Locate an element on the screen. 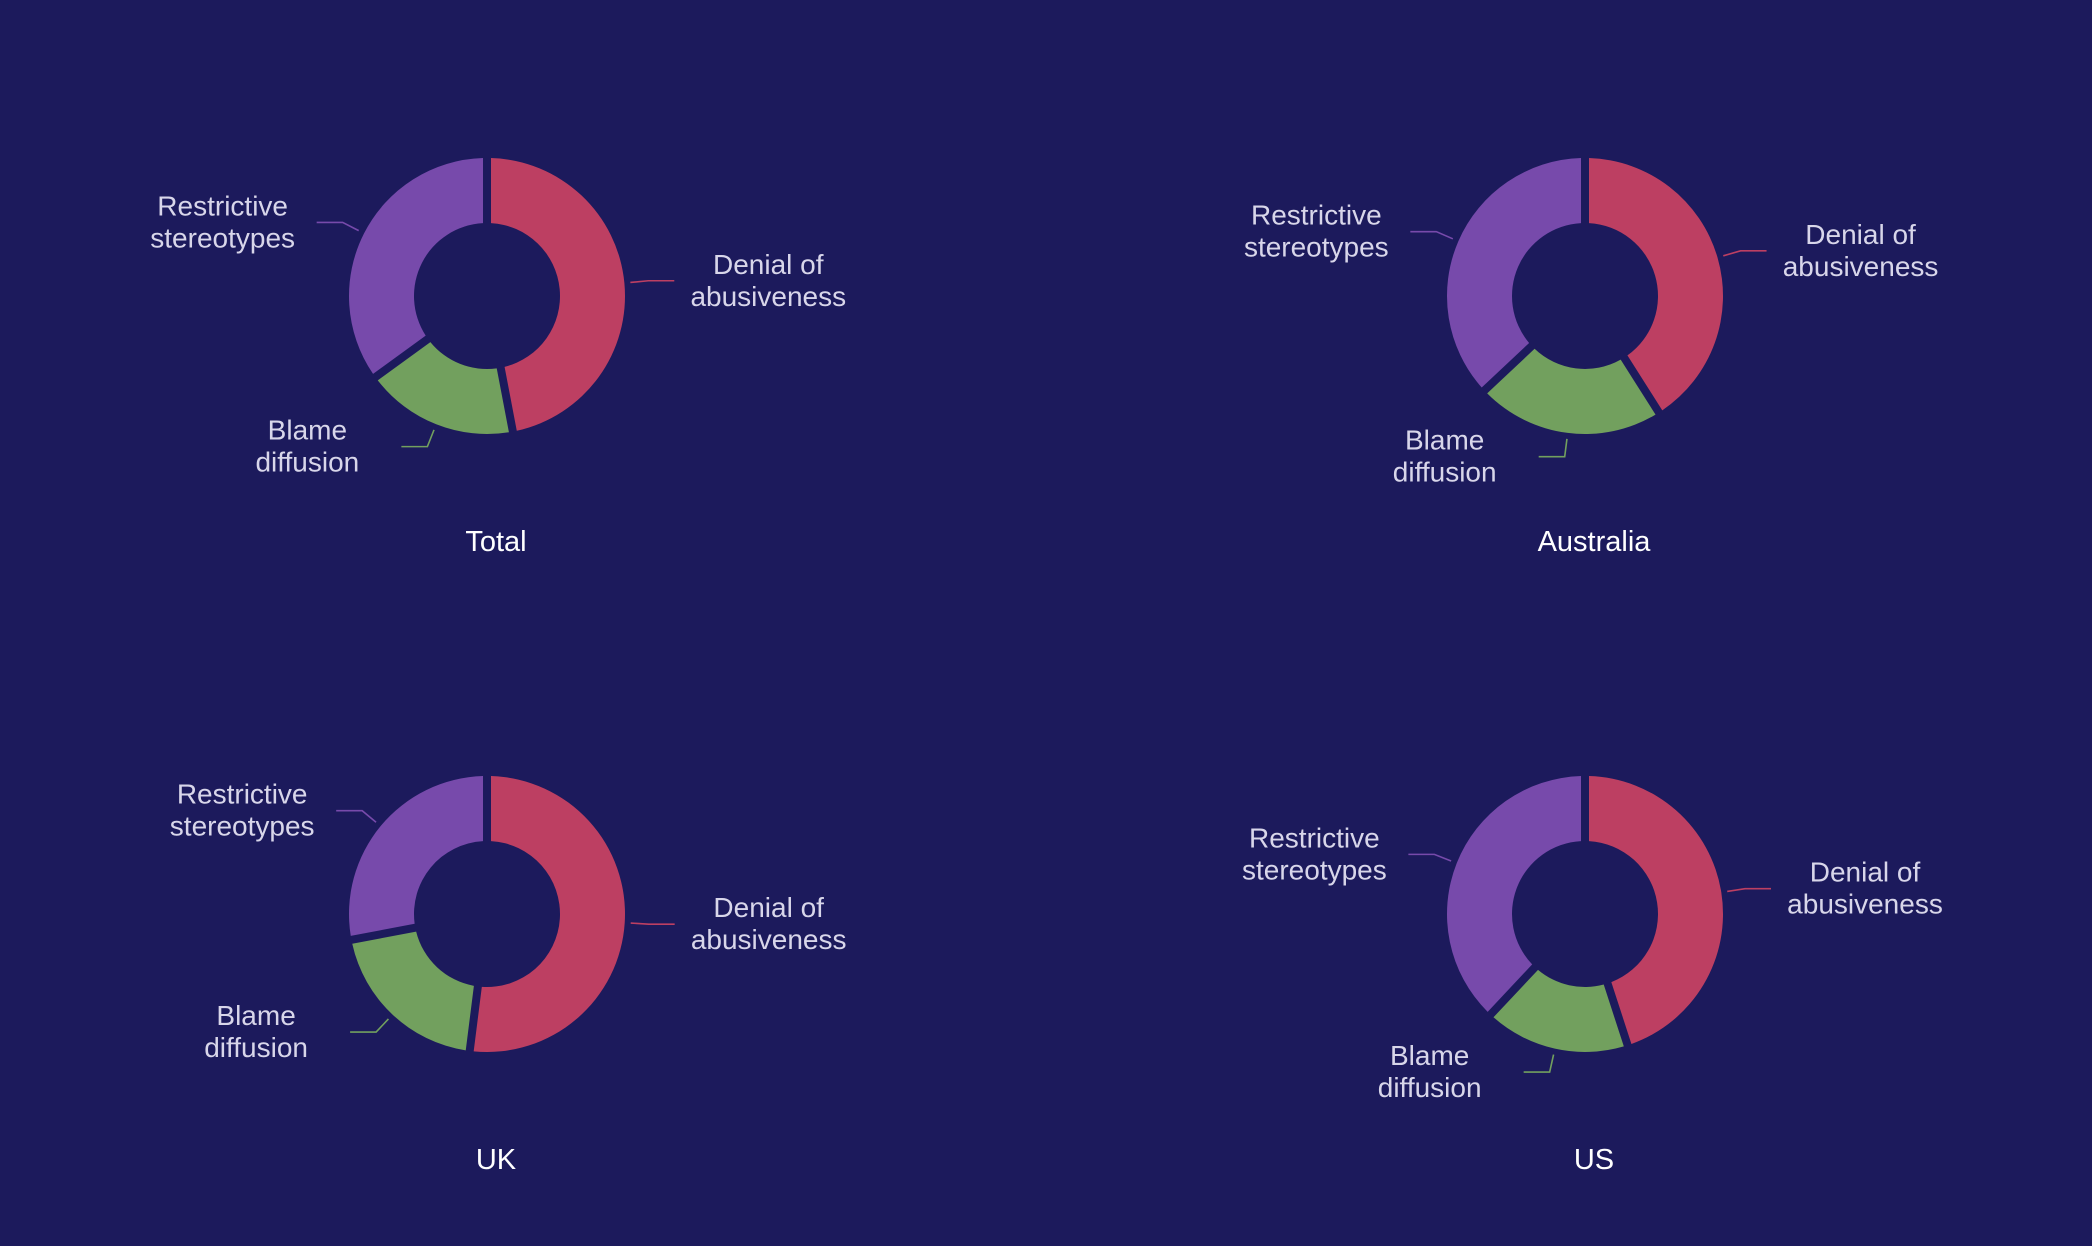  chart-title: UK is located at coordinates (496, 1160).